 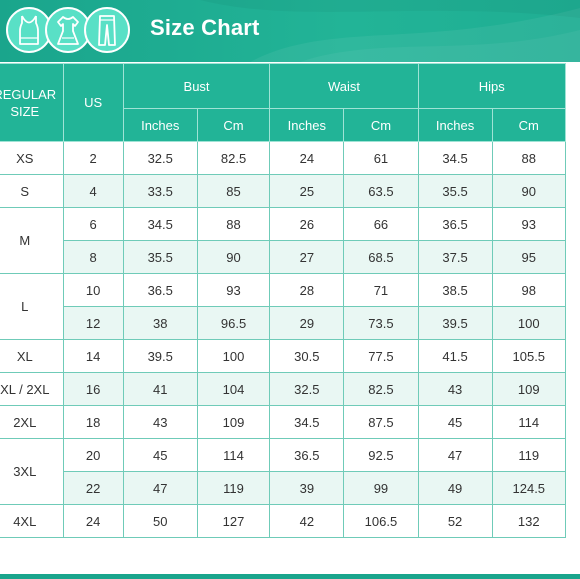 I want to click on hips-inches-value: 41.5, so click(x=455, y=356).